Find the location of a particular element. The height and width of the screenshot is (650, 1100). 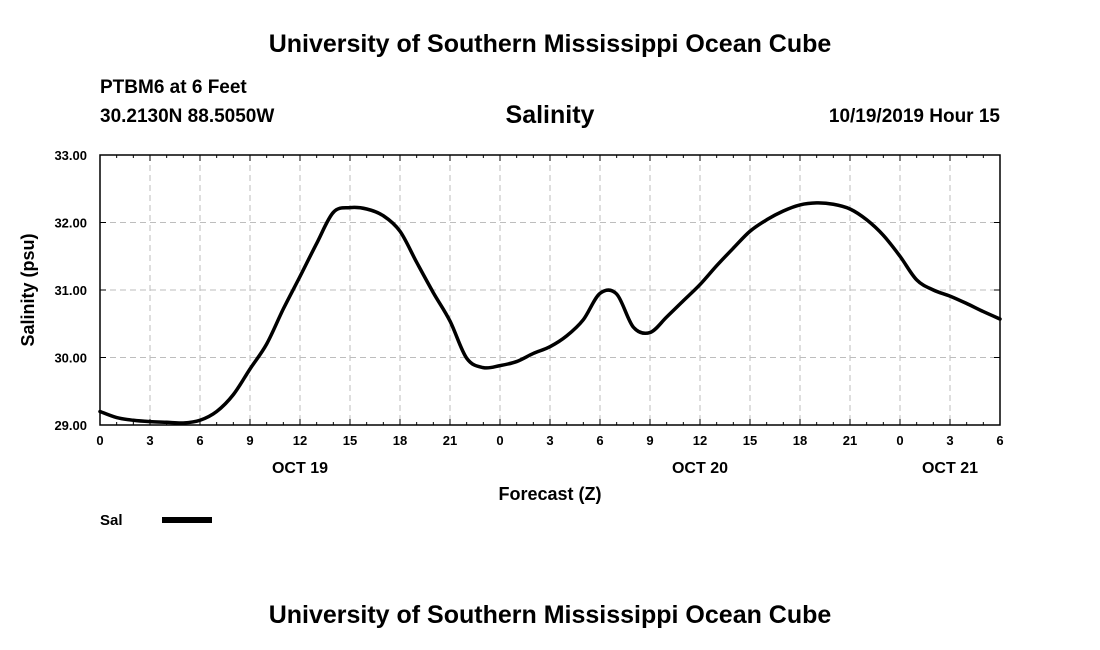

forecast-timestamp: 10/19/2019 Hour 15 is located at coordinates (914, 116).